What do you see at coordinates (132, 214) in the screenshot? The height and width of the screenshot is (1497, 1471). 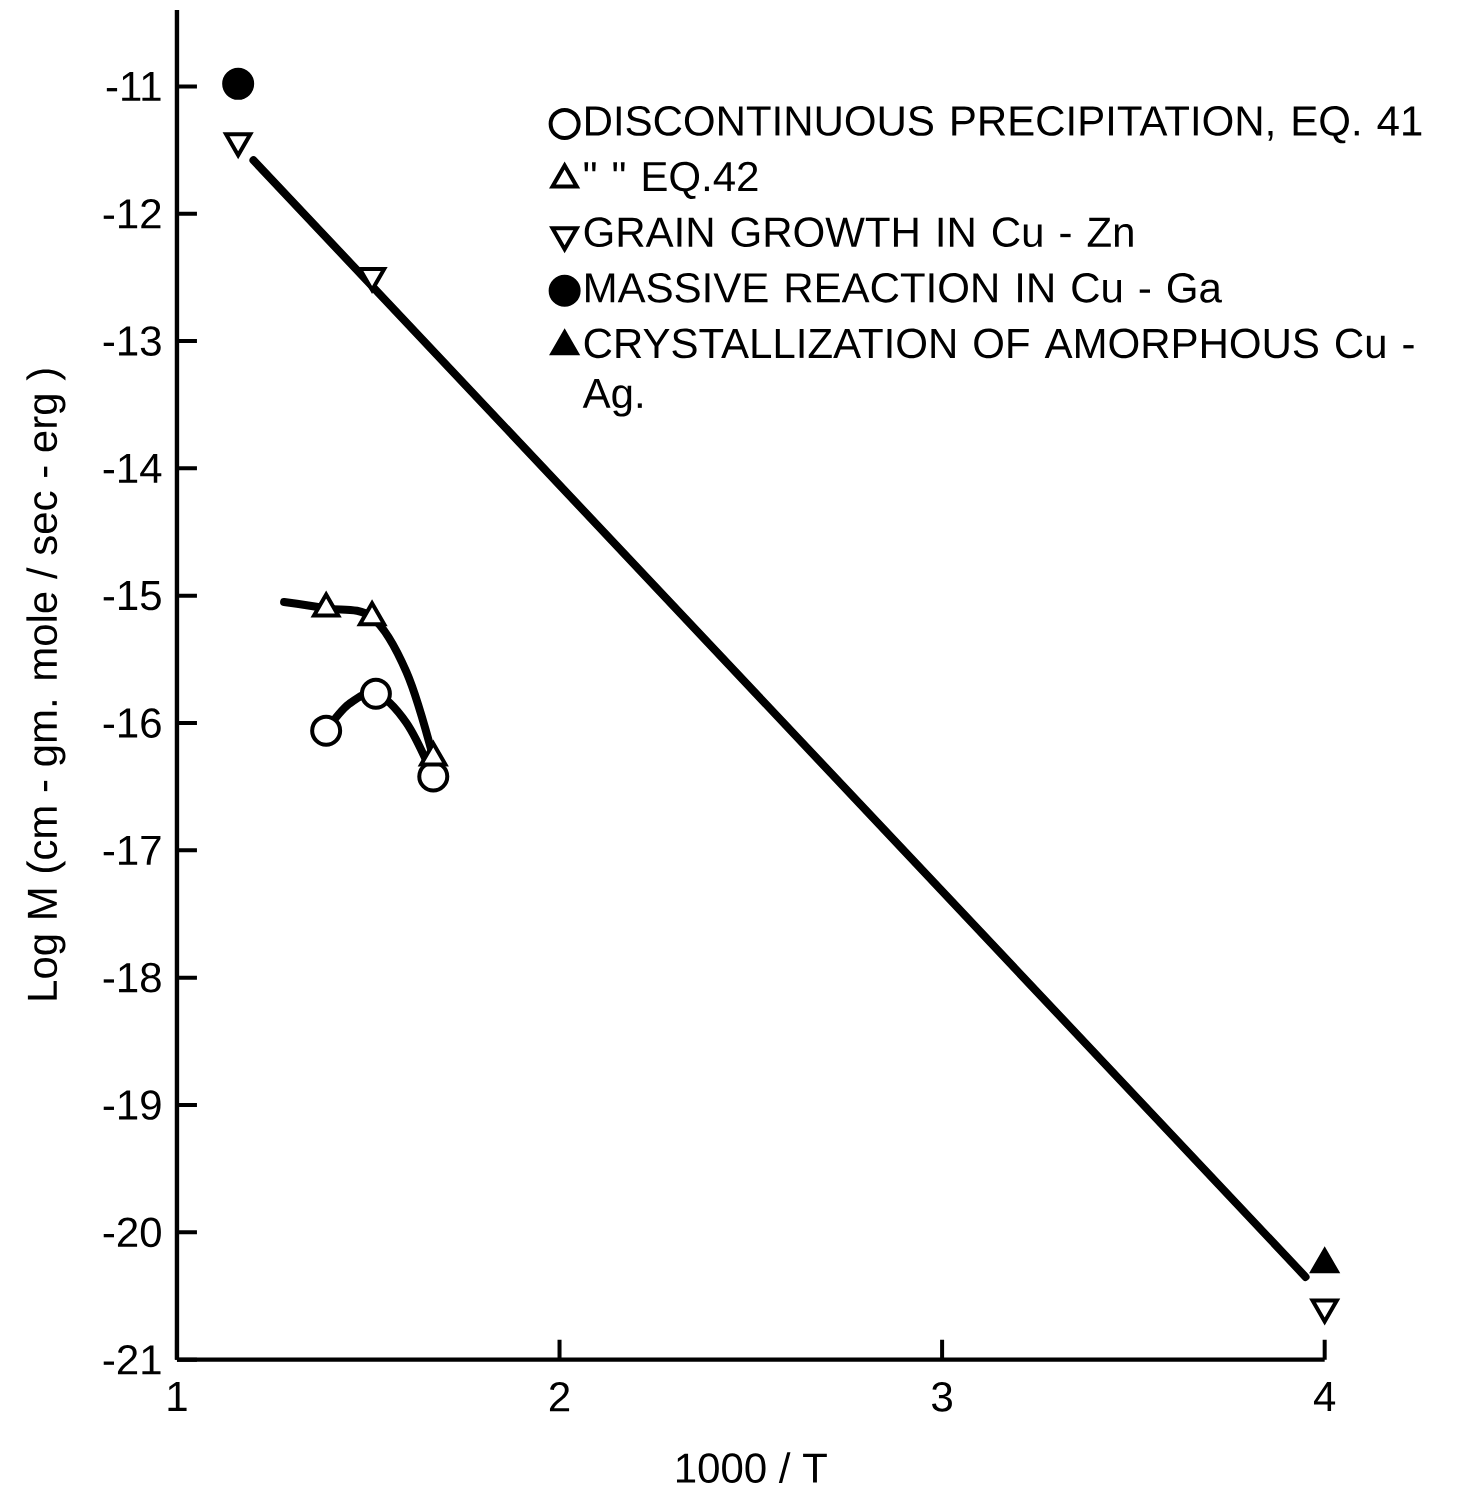 I see `y-tick-label: -12` at bounding box center [132, 214].